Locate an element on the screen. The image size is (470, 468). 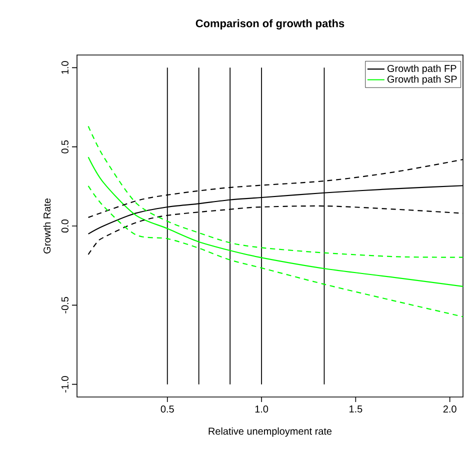
legend-label: Growth path FP is located at coordinates (421, 69).